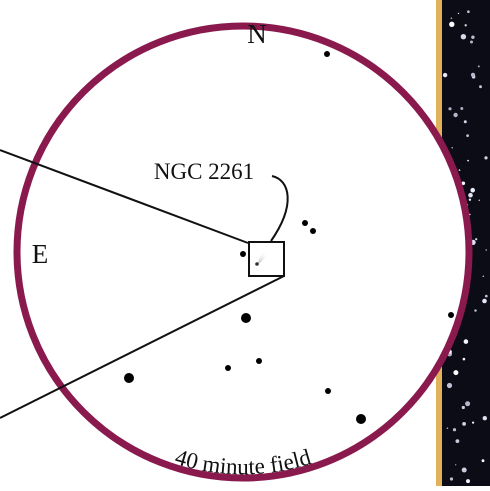 The width and height of the screenshot is (490, 491). What do you see at coordinates (257, 34) in the screenshot?
I see `north-label: N` at bounding box center [257, 34].